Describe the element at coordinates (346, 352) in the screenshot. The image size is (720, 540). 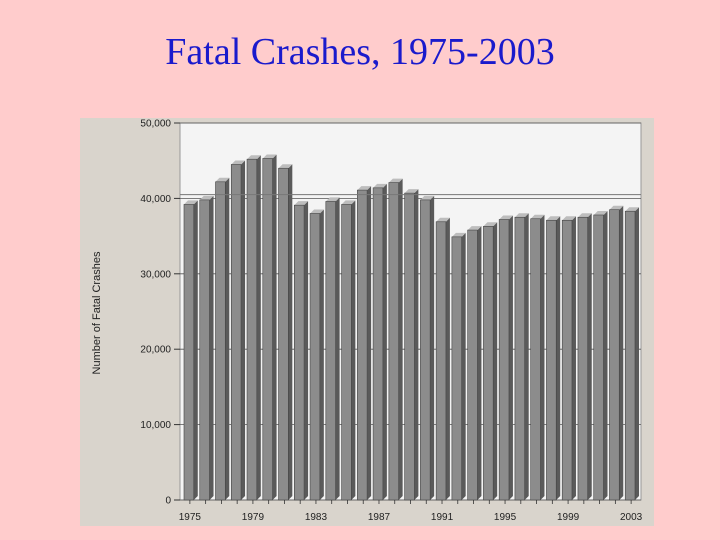
I see `bar-face-1985` at that location.